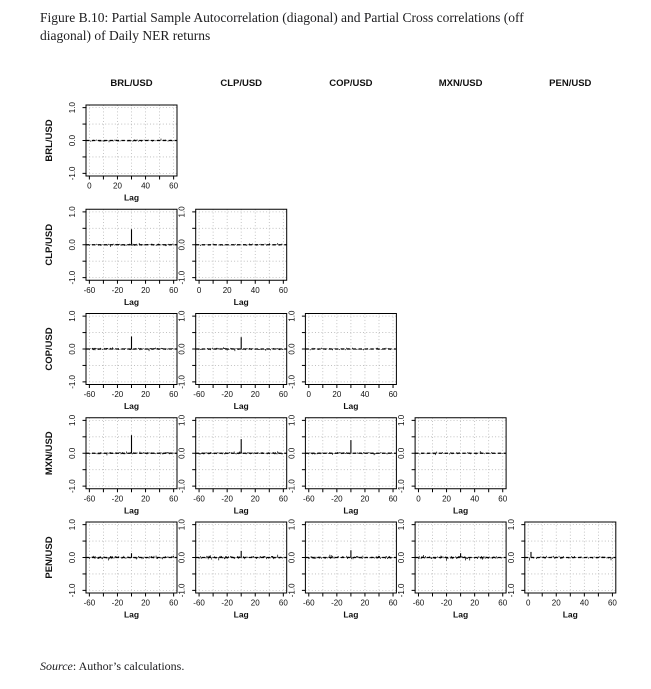 The image size is (651, 689). I want to click on column-header-PENUSD: PEN/USD, so click(570, 83).